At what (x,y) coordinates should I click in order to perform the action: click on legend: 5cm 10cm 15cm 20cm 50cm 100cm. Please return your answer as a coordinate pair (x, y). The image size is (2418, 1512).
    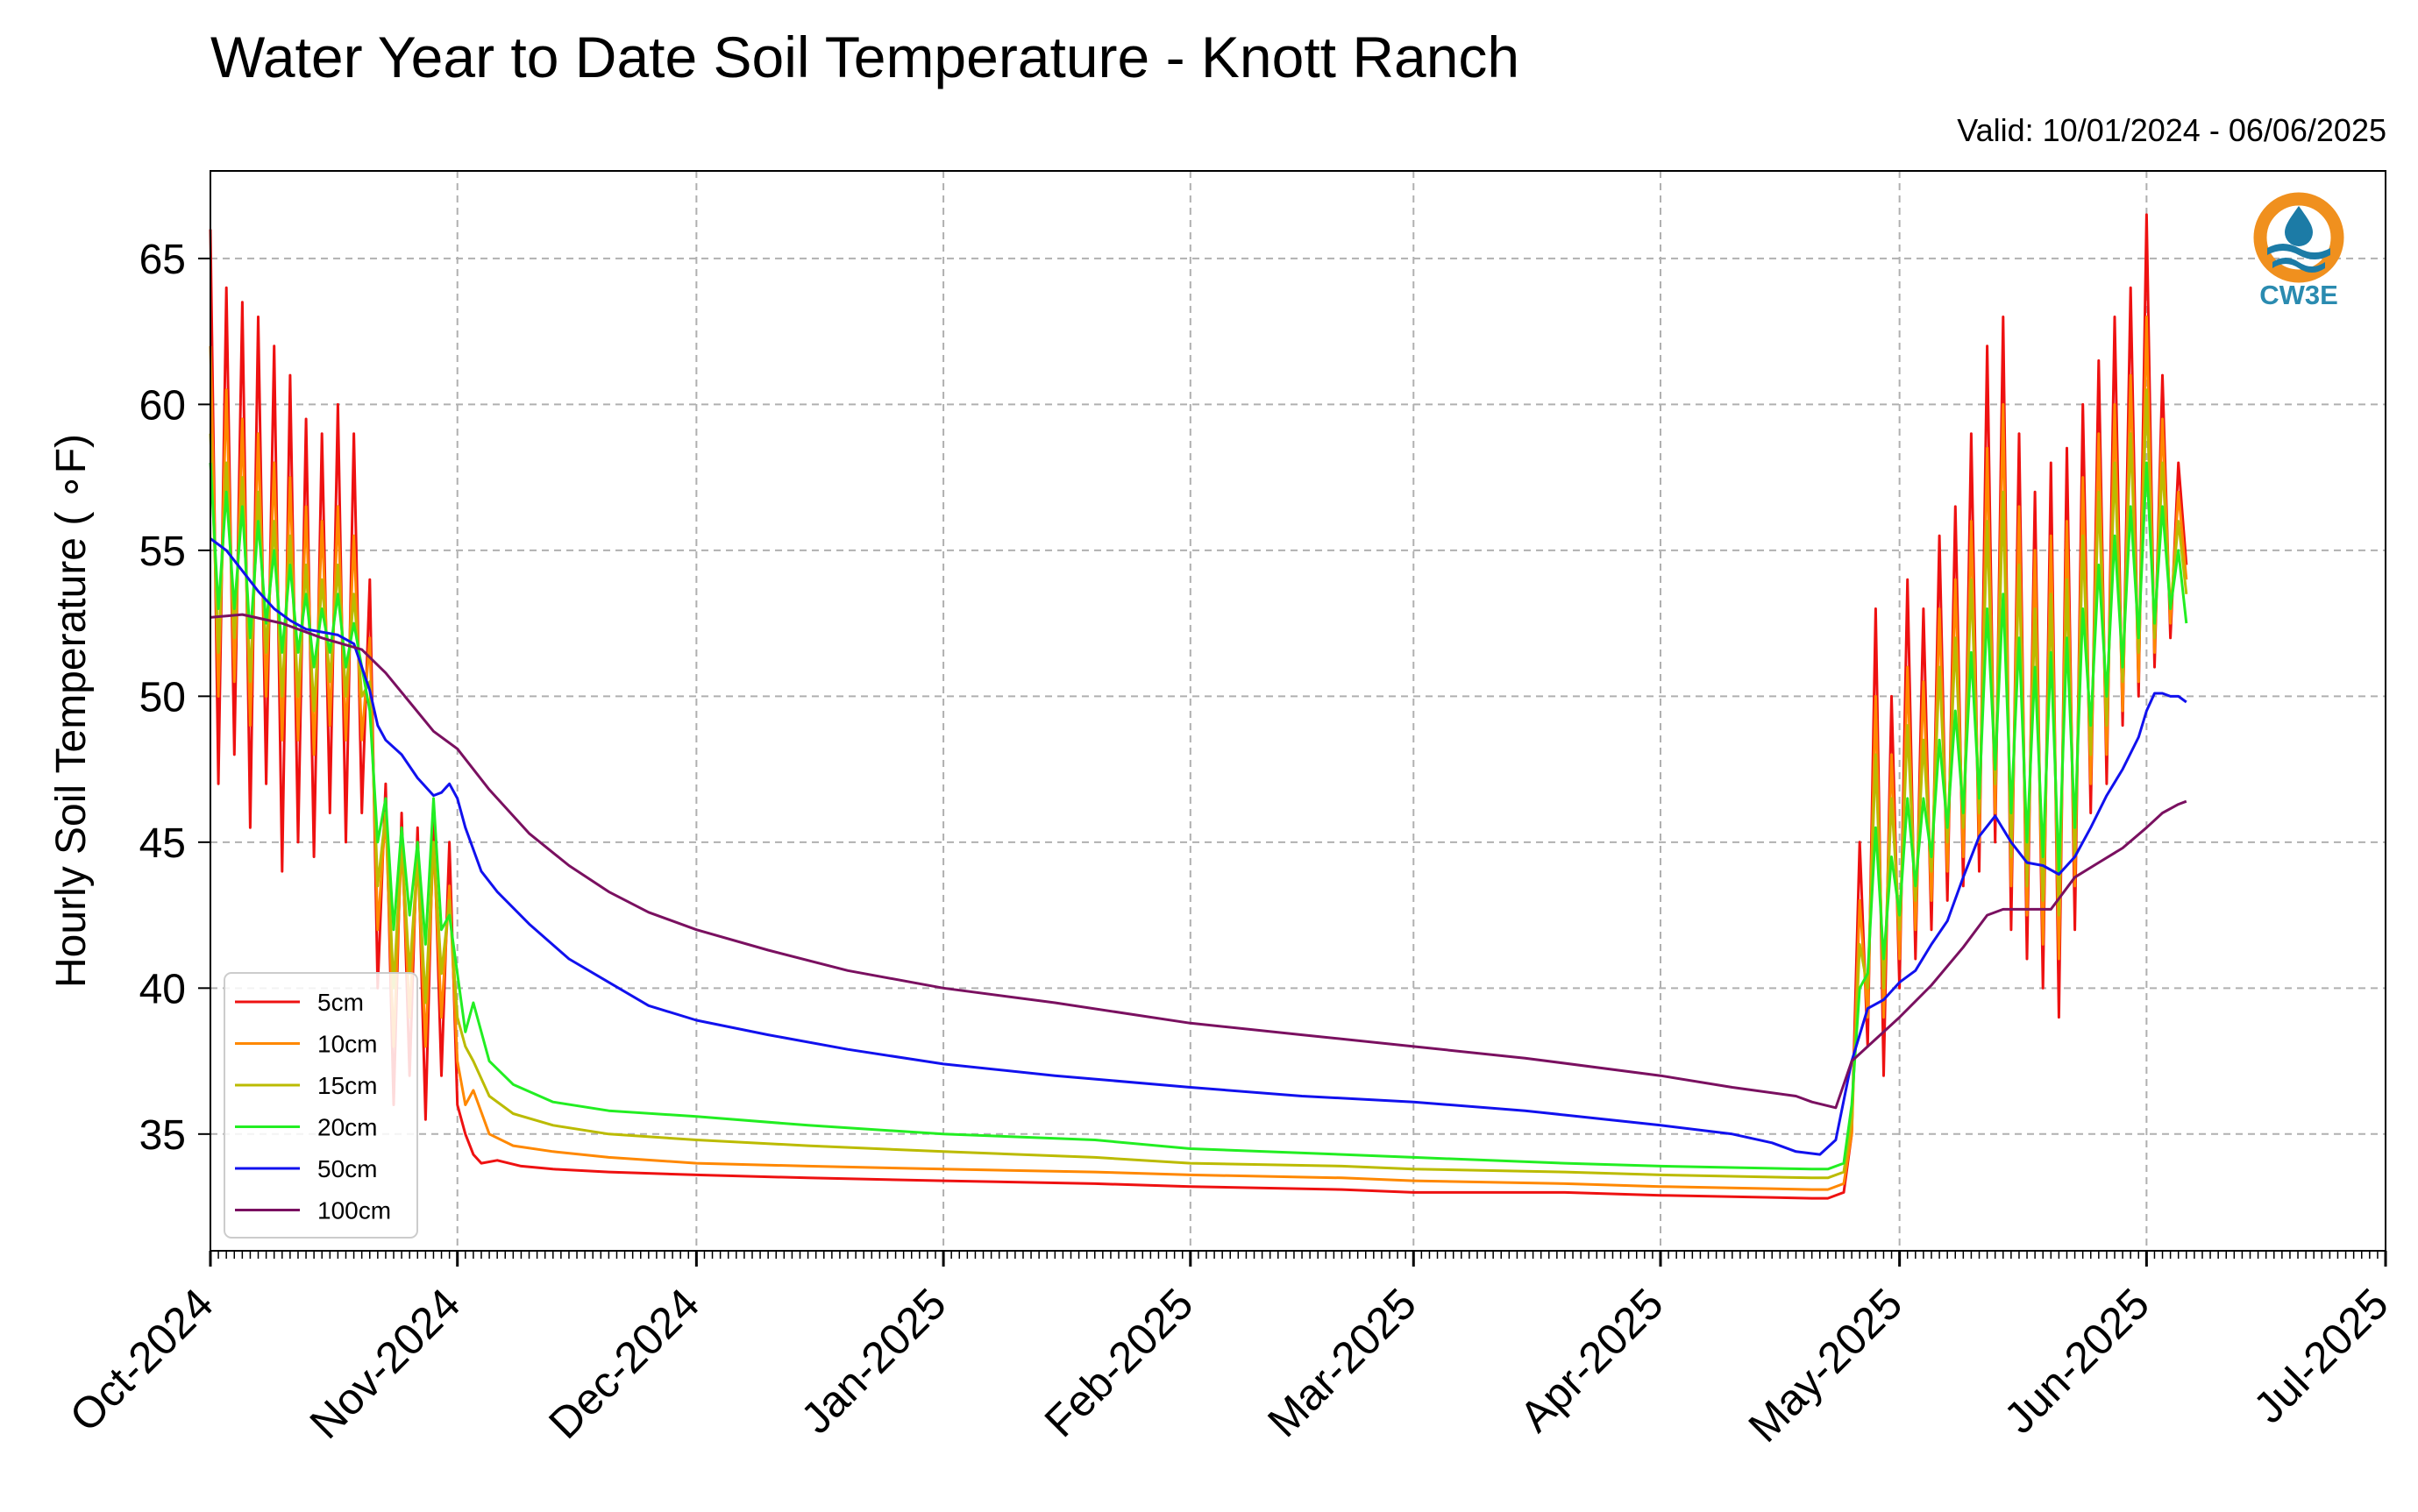
    Looking at the image, I should click on (321, 1105).